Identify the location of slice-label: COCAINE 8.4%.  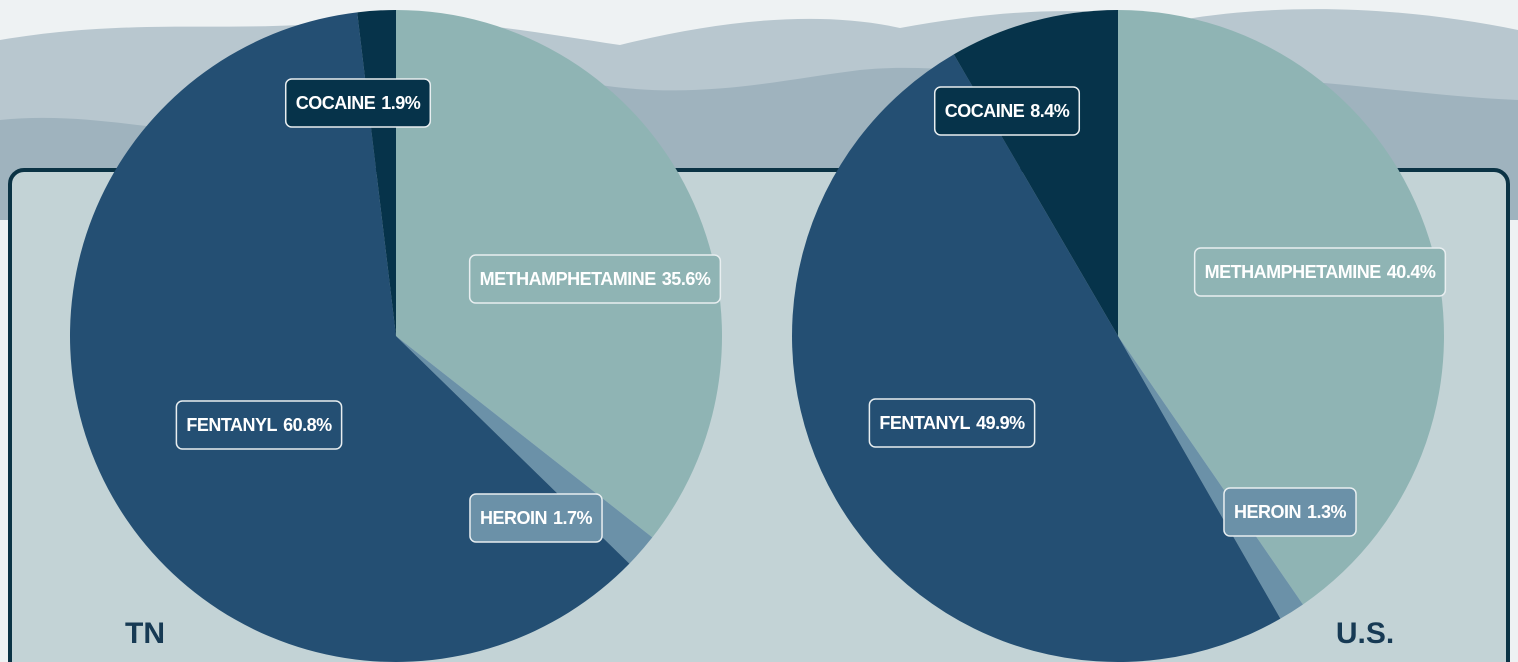
(1007, 111).